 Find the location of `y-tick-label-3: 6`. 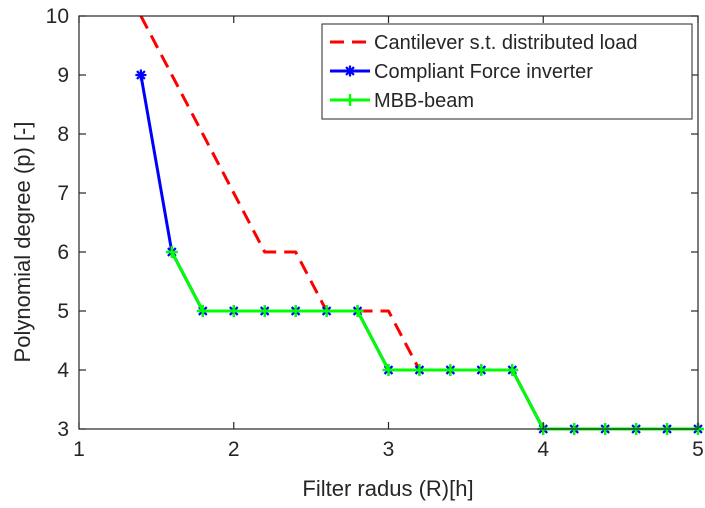

y-tick-label-3: 6 is located at coordinates (63, 252).